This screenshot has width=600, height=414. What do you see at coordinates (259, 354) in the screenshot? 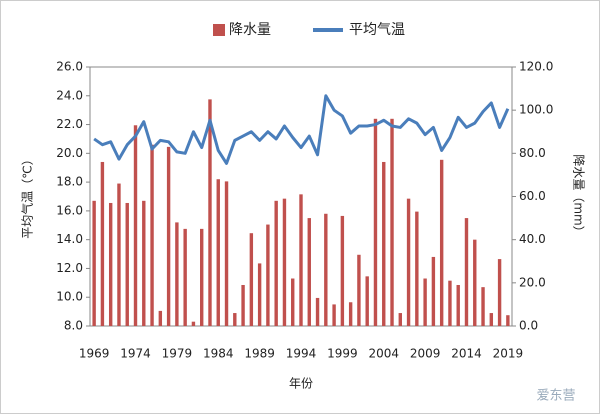
I see `x-tick-label: 1989` at bounding box center [259, 354].